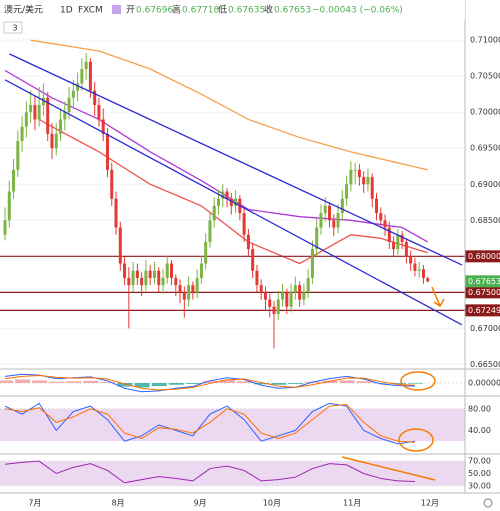 This screenshot has width=500, height=511. What do you see at coordinates (388, 468) in the screenshot?
I see `rsi-trend` at bounding box center [388, 468].